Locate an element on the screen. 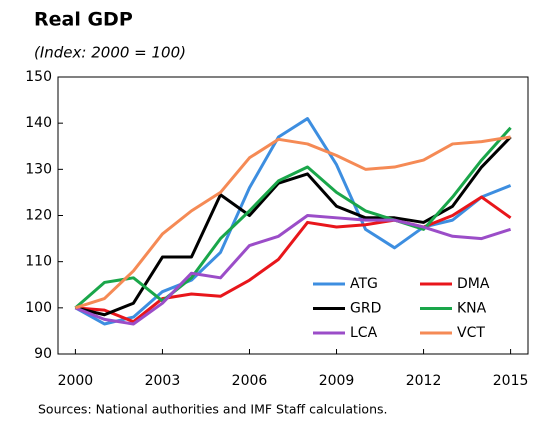 The image size is (542, 428). x-tick-label: 2006 is located at coordinates (250, 381).